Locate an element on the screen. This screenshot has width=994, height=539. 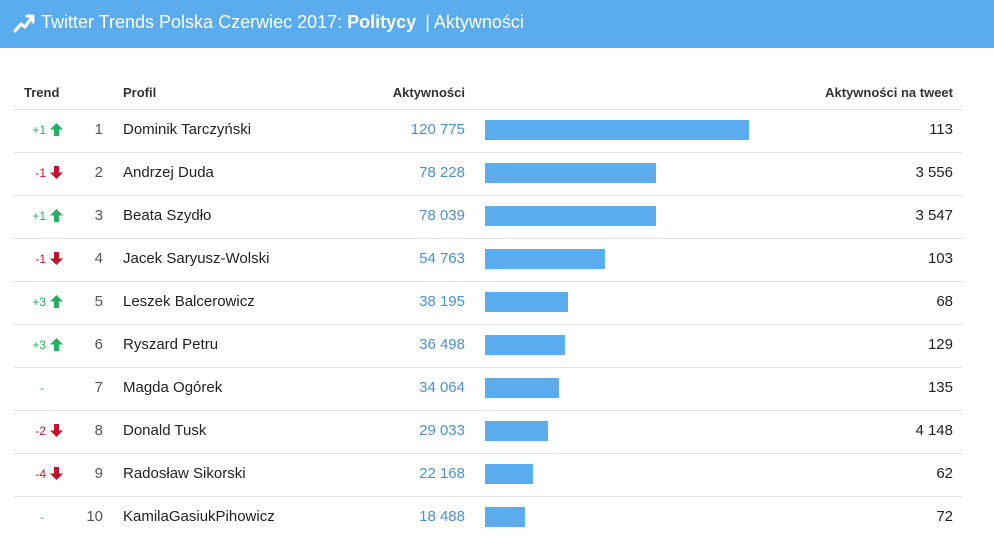
activity-value: 38 195 is located at coordinates (442, 301).